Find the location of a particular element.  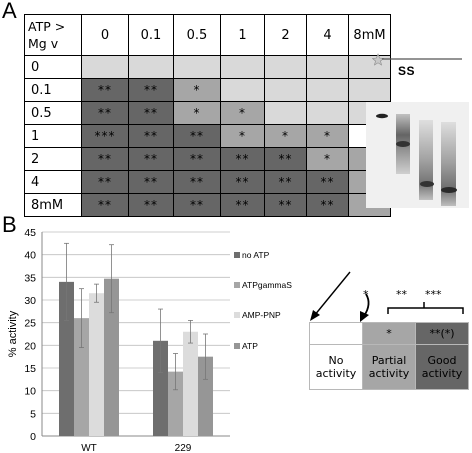

atp-column-header: 1 is located at coordinates (242, 35).